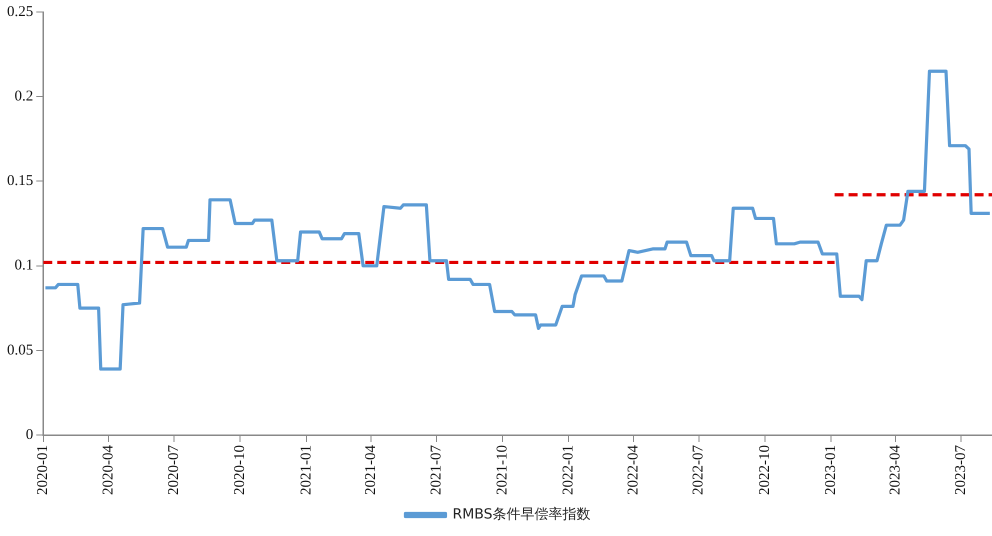 This screenshot has height=536, width=992. Describe the element at coordinates (30, 434) in the screenshot. I see `y-tick-label: 0` at that location.